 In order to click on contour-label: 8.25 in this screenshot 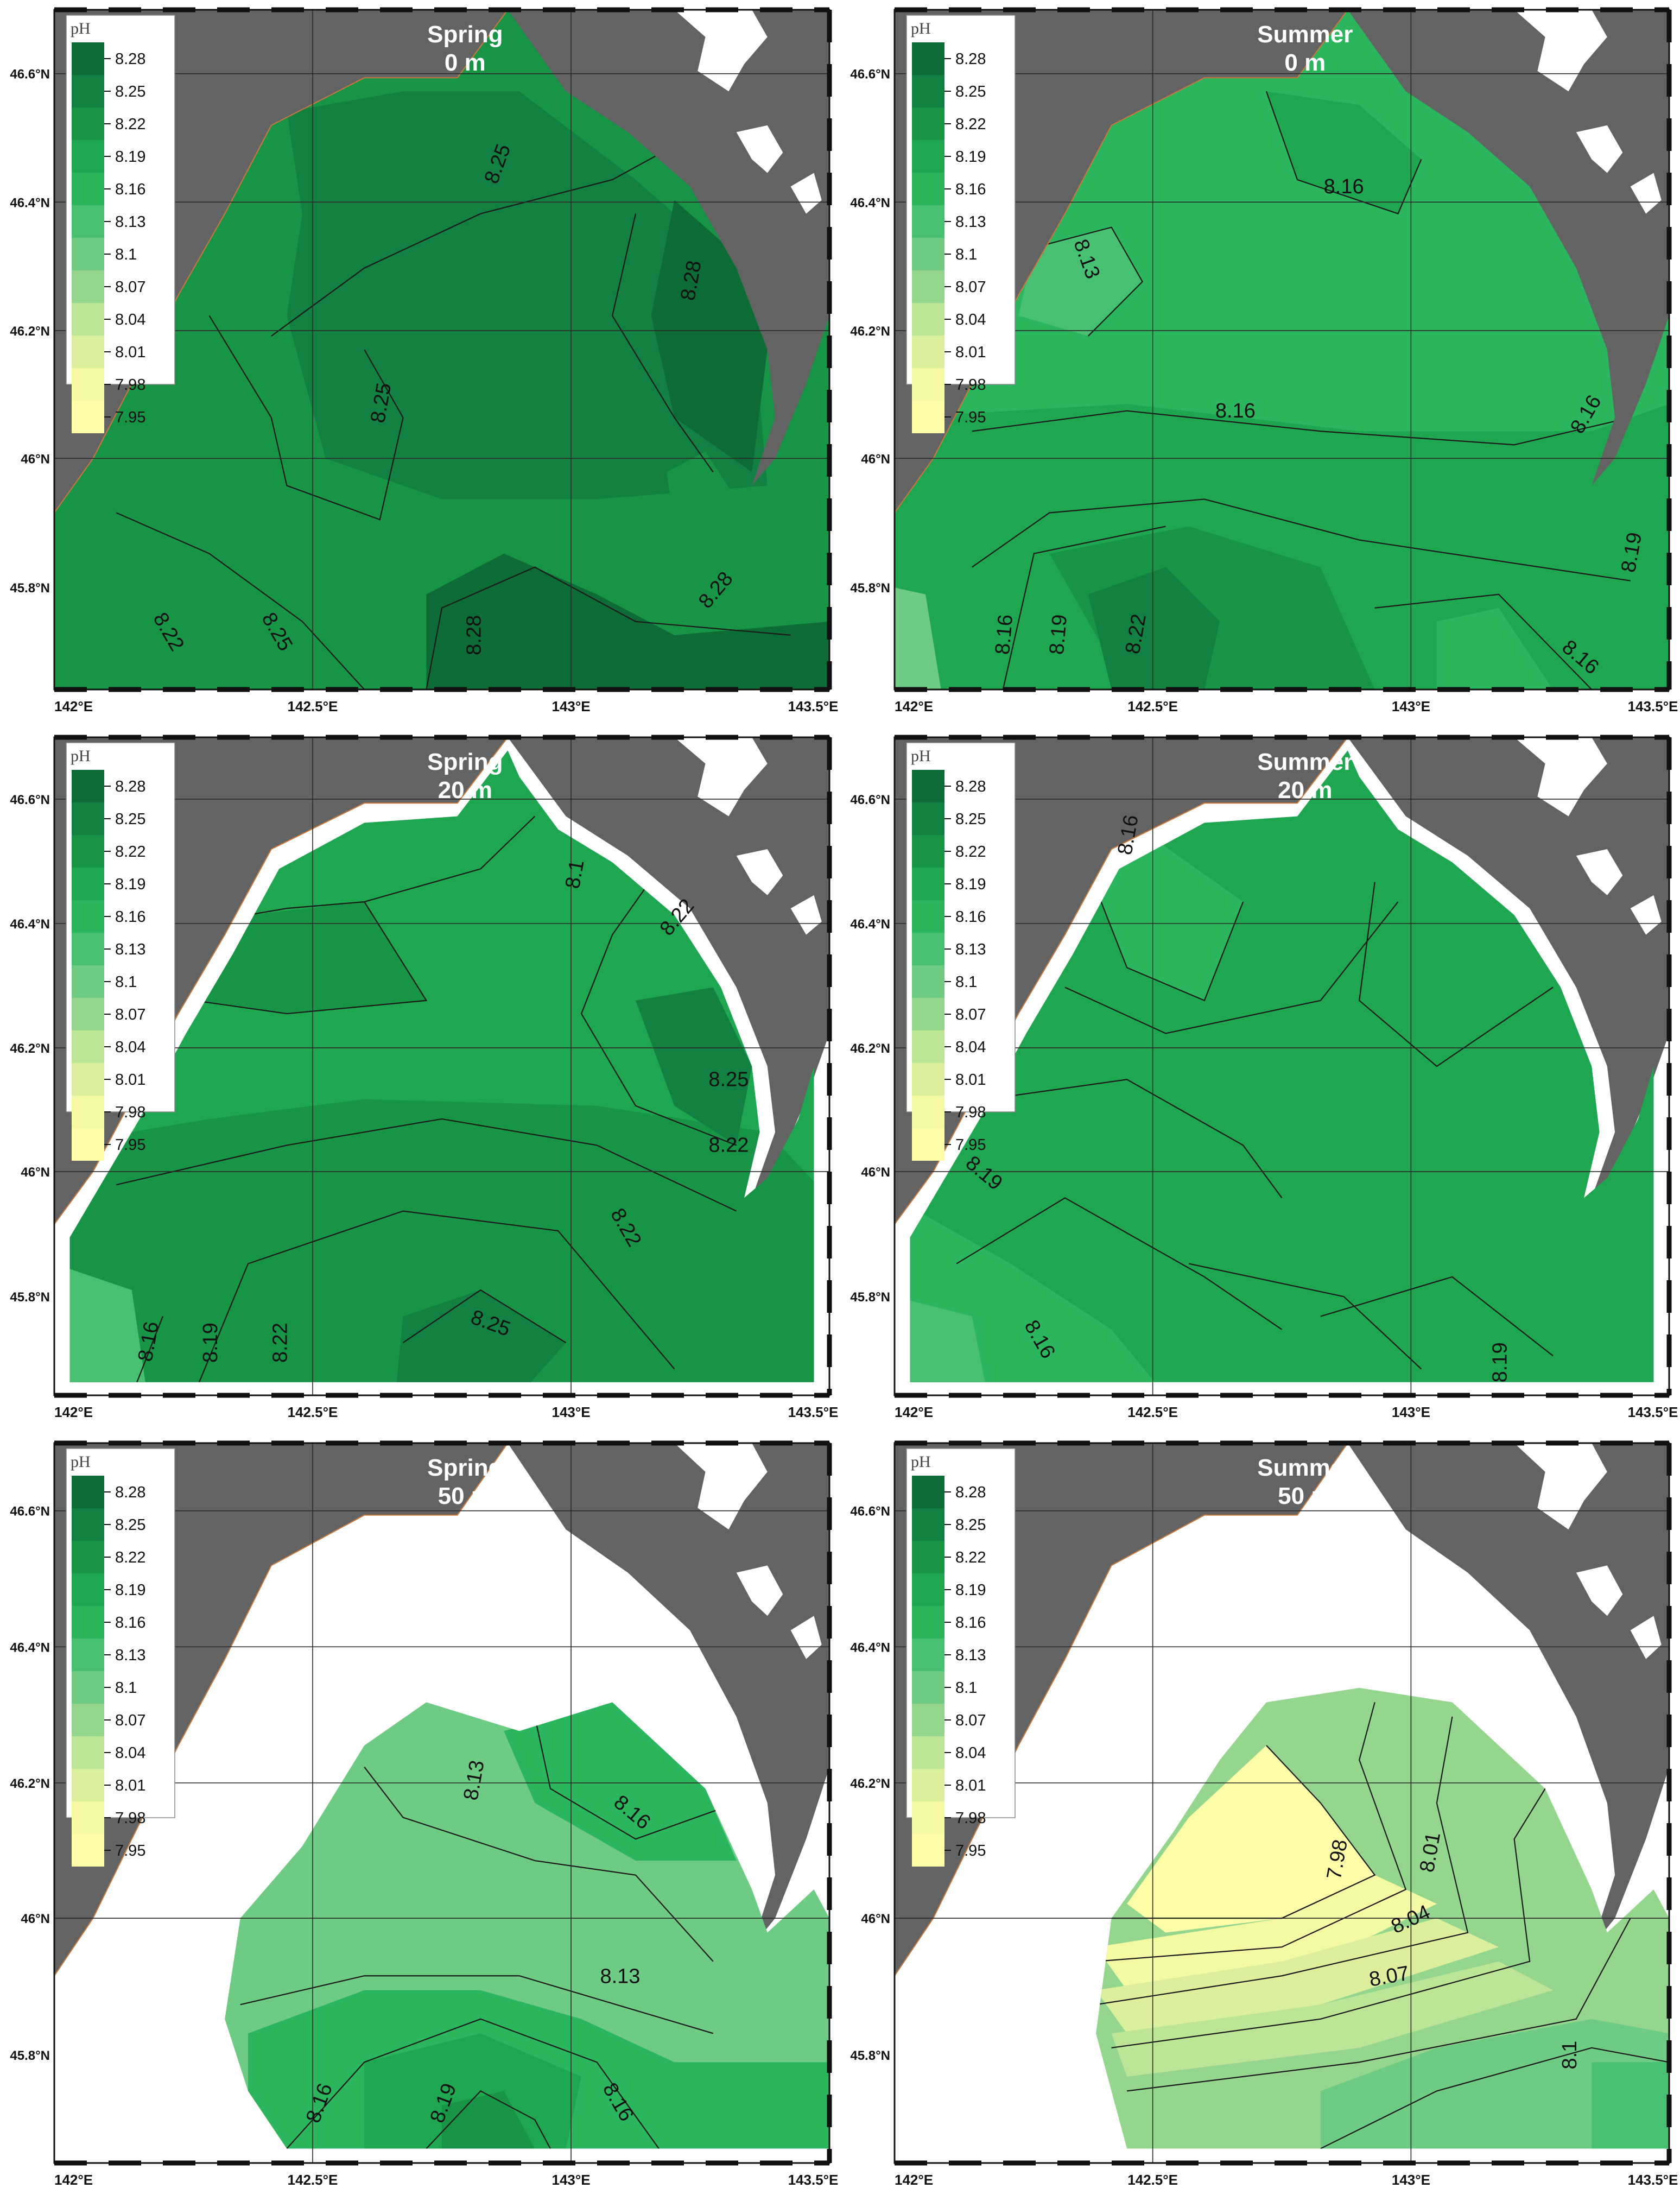, I will do `click(728, 1079)`.